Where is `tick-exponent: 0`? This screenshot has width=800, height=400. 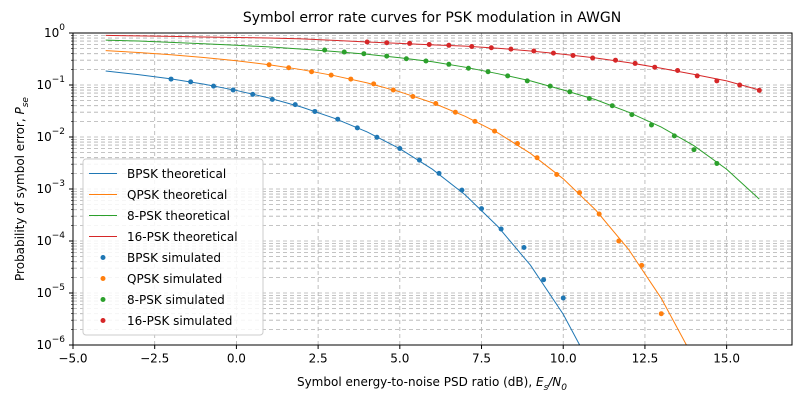
tick-exponent: 0 is located at coordinates (62, 28).